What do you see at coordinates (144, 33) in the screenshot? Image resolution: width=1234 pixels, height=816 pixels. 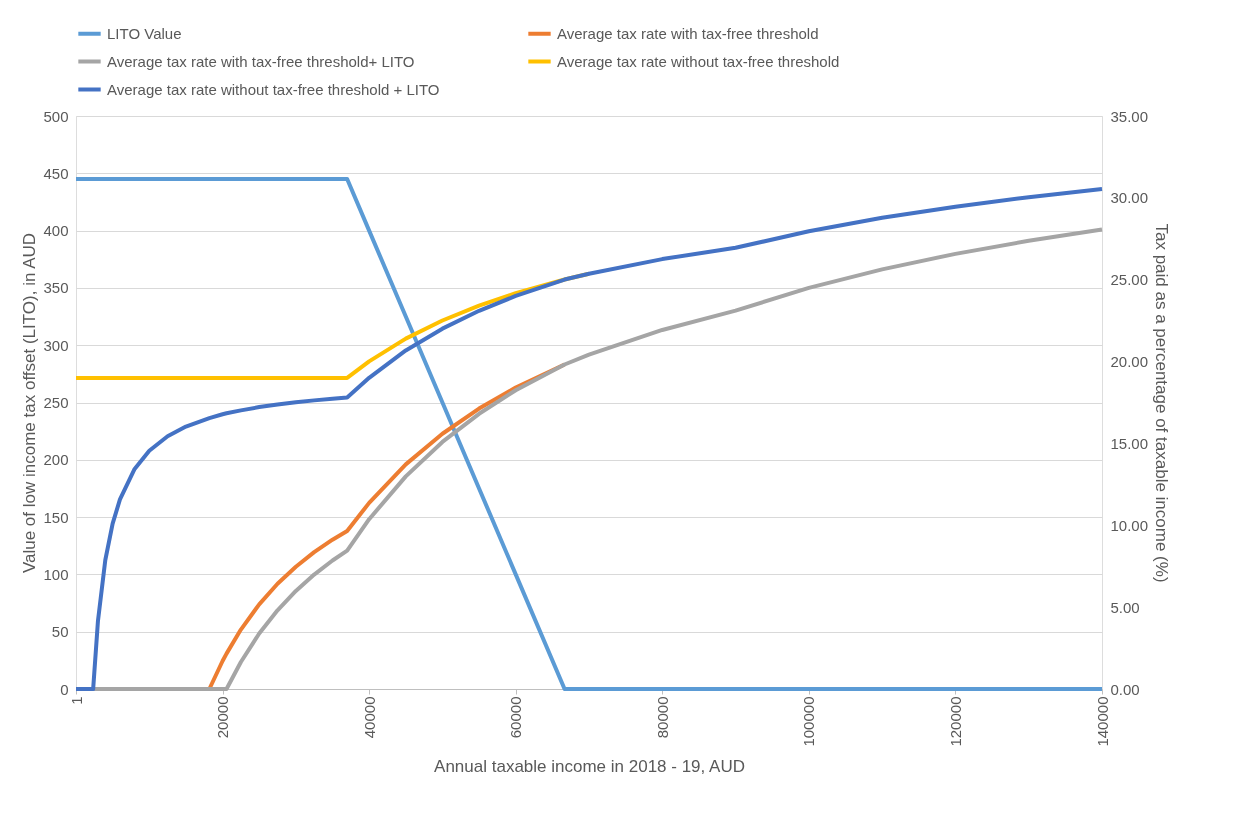 I see `legend-label: LITO Value` at bounding box center [144, 33].